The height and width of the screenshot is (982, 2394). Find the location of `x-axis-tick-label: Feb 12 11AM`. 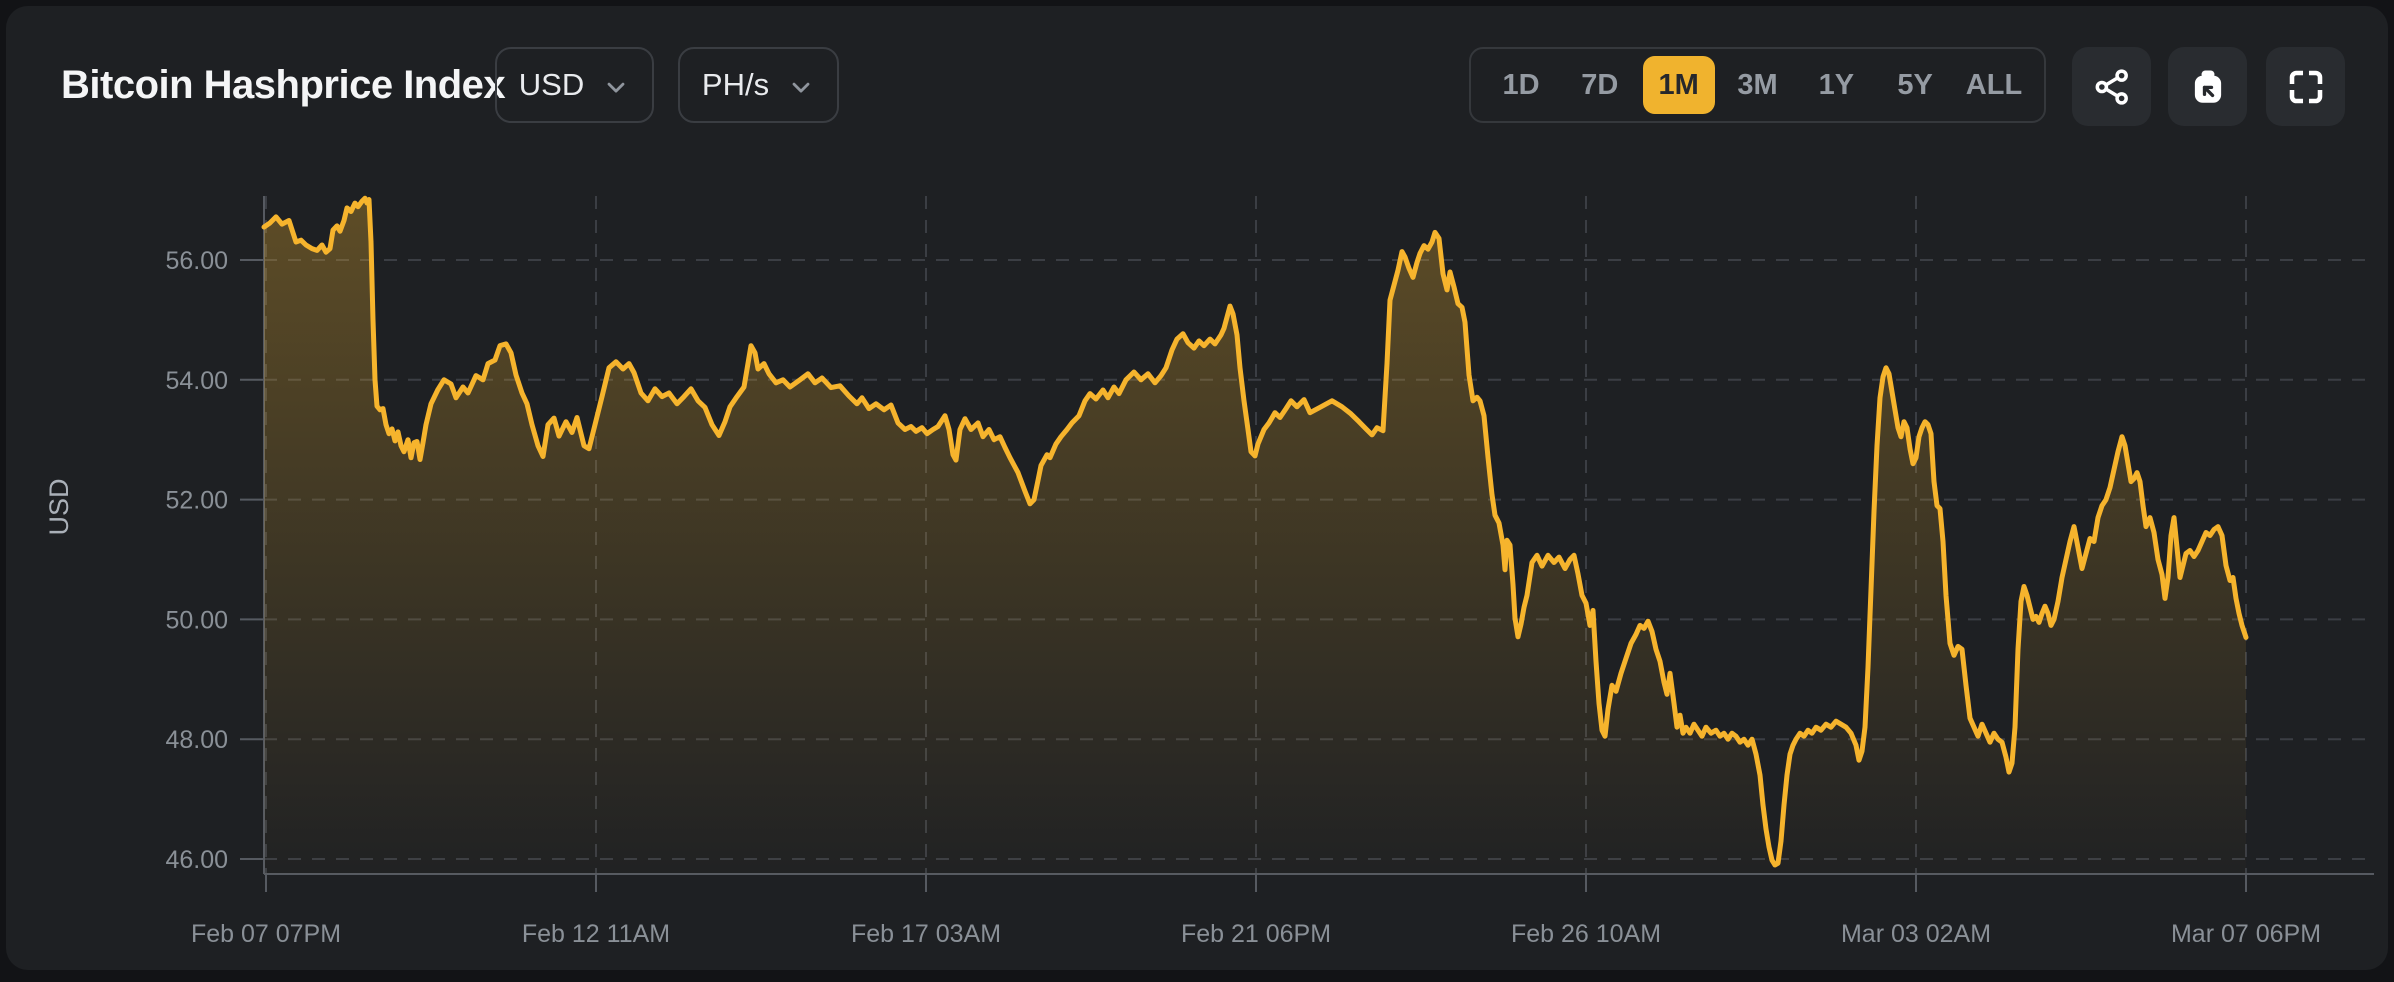

x-axis-tick-label: Feb 12 11AM is located at coordinates (596, 934).